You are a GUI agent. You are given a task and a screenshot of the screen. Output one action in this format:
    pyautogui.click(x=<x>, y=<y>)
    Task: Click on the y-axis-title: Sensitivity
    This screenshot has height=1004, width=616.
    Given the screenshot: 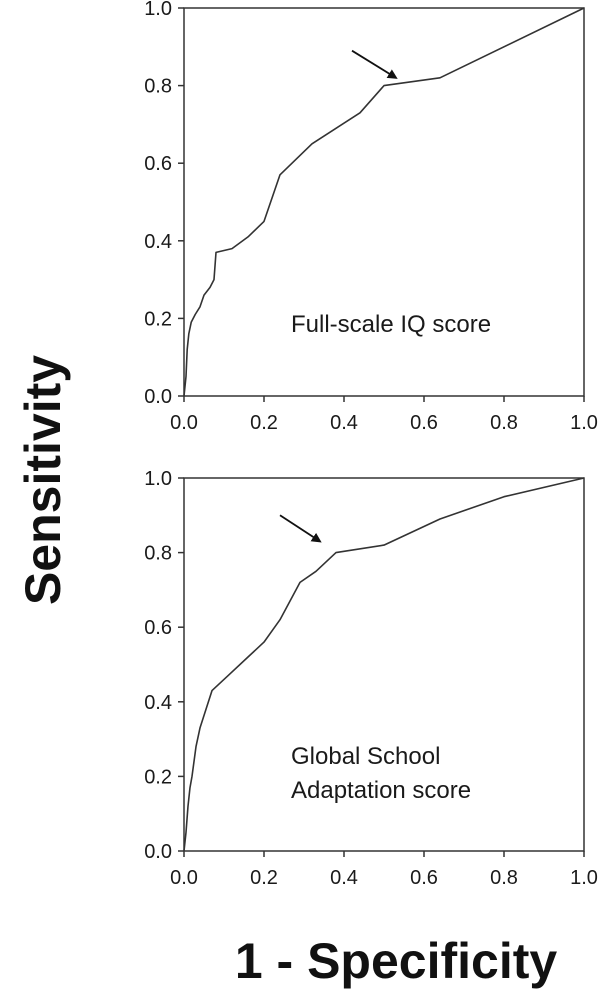 What is the action you would take?
    pyautogui.click(x=43, y=480)
    